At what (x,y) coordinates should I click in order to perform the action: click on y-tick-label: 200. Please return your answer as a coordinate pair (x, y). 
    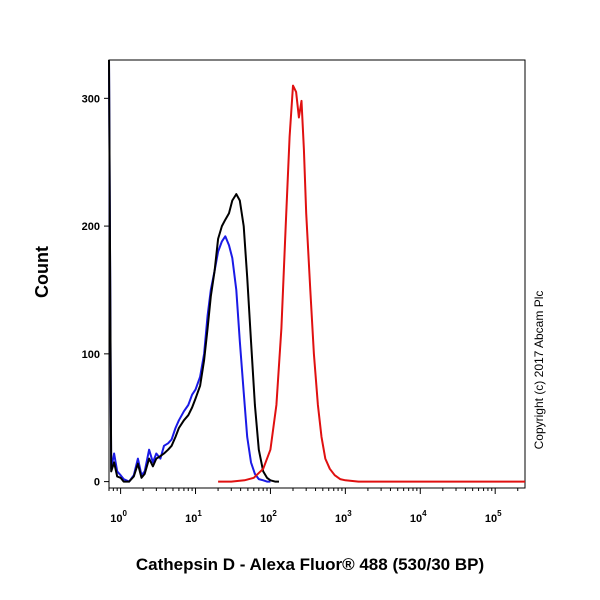
    Looking at the image, I should click on (91, 227).